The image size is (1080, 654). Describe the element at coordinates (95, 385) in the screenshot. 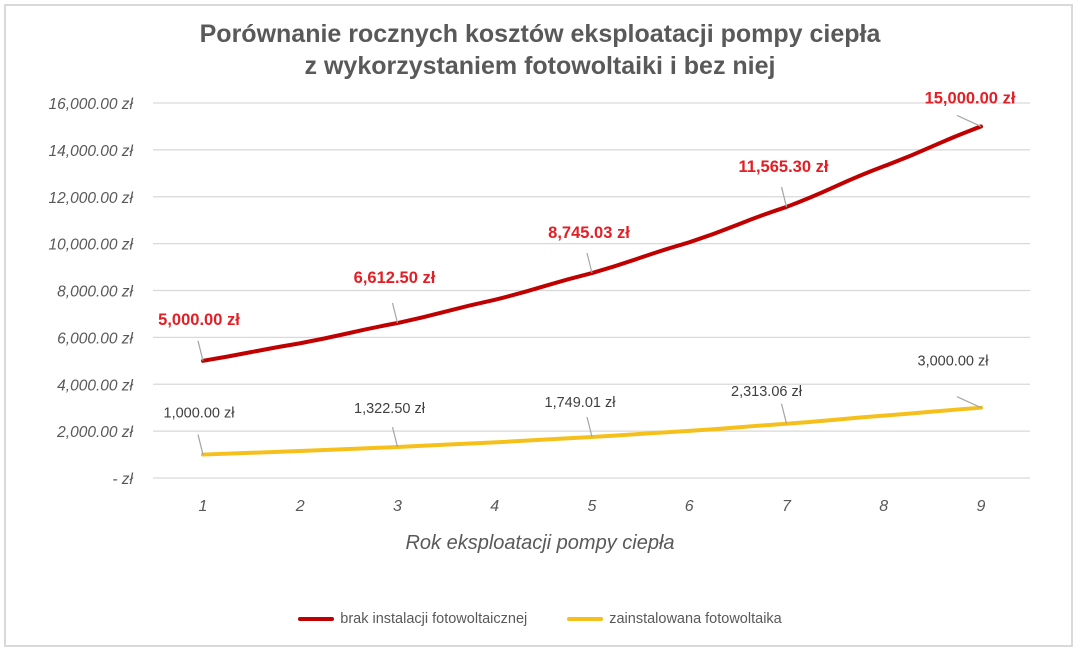

I see `y-tick-label: 4,000.00 zł` at that location.